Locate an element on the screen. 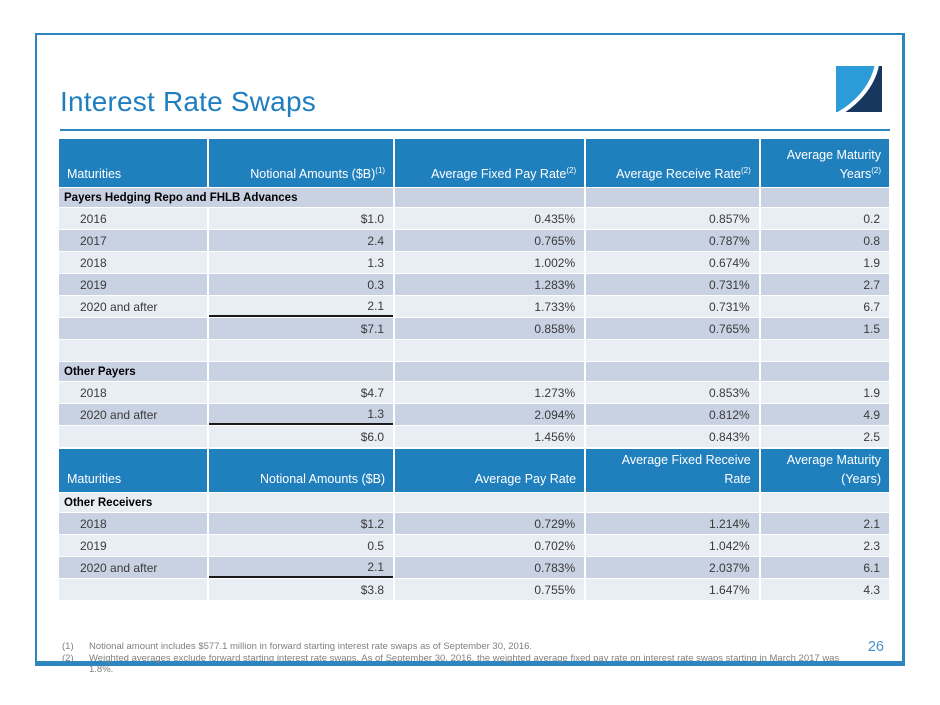 Image resolution: width=940 pixels, height=705 pixels. table-row: 2019 0.5 0.702% 1.042% 2.3 is located at coordinates (474, 546).